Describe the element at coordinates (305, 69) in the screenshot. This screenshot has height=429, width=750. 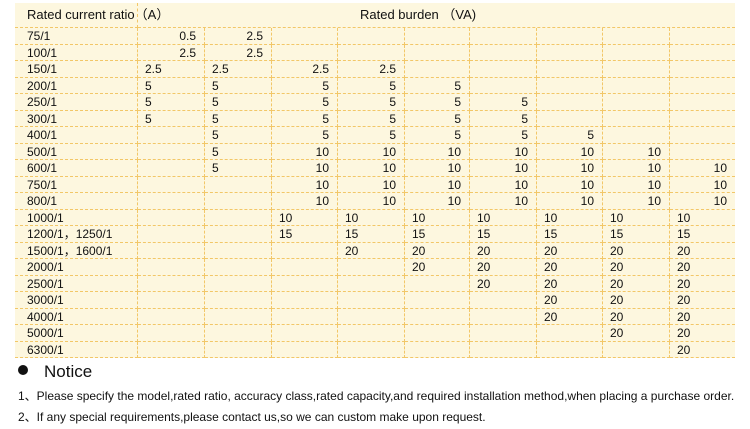
I see `burden-cell: 2.5` at that location.